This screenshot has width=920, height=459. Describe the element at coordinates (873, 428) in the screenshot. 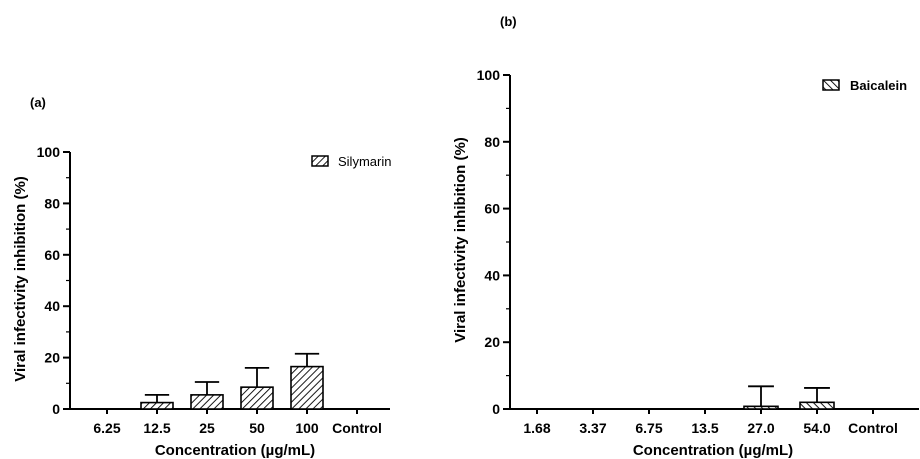

I see `x-tick-label-b: Control` at that location.